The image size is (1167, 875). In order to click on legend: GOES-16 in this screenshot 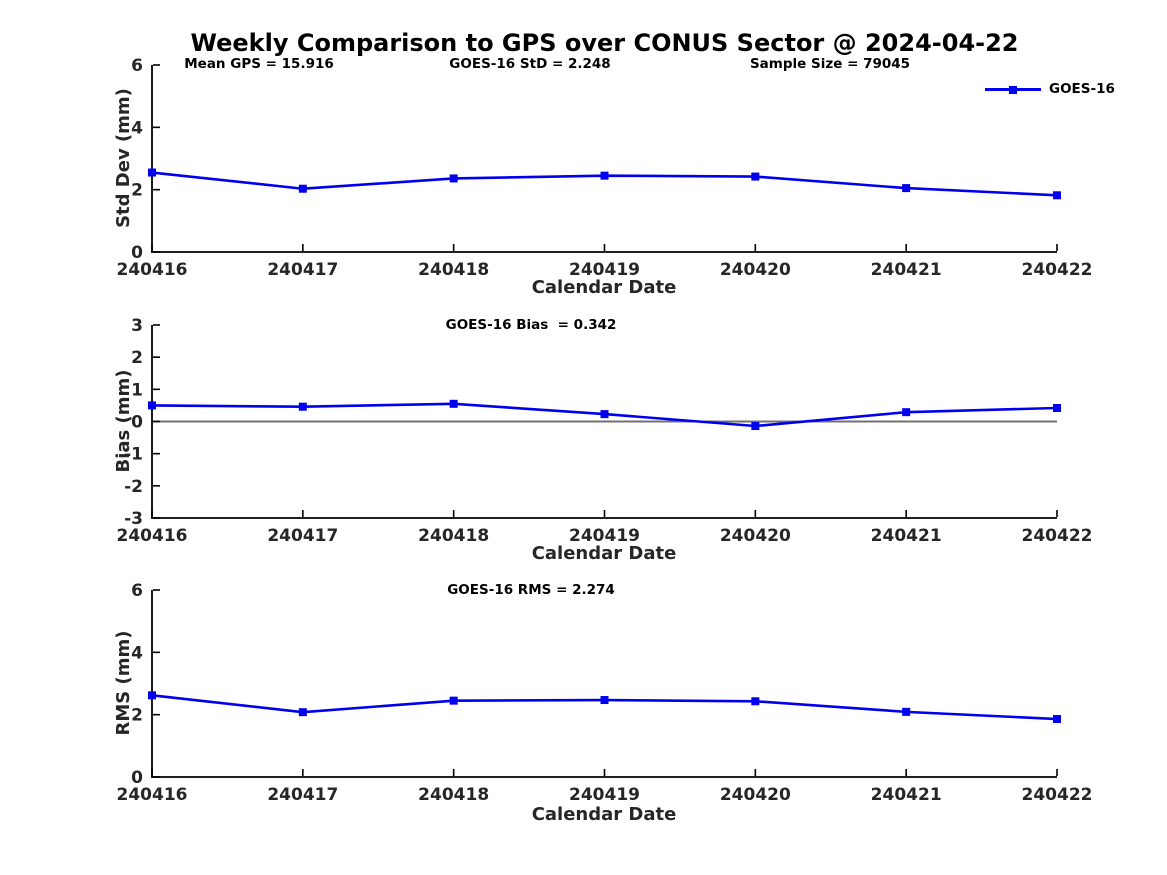, I will do `click(1060, 90)`.